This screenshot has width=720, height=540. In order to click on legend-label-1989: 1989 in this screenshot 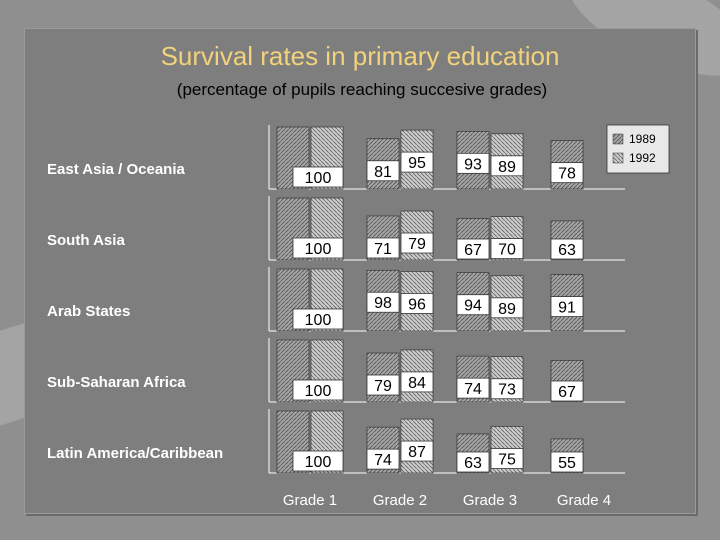, I will do `click(642, 139)`.